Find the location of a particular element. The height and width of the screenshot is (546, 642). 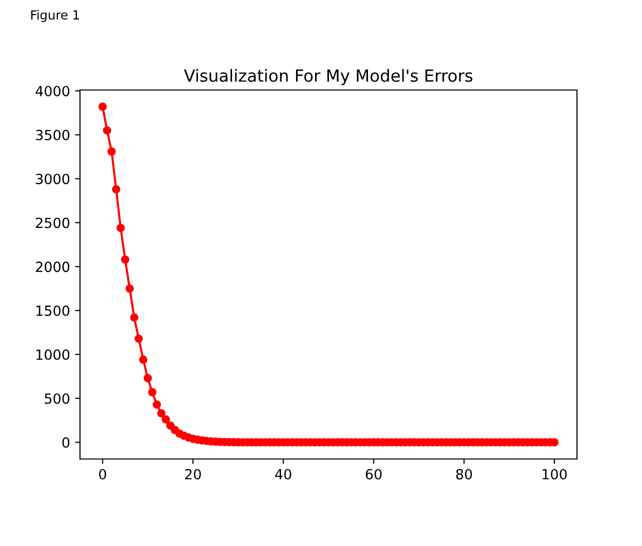

y-tick-label: 1000 is located at coordinates (53, 354).